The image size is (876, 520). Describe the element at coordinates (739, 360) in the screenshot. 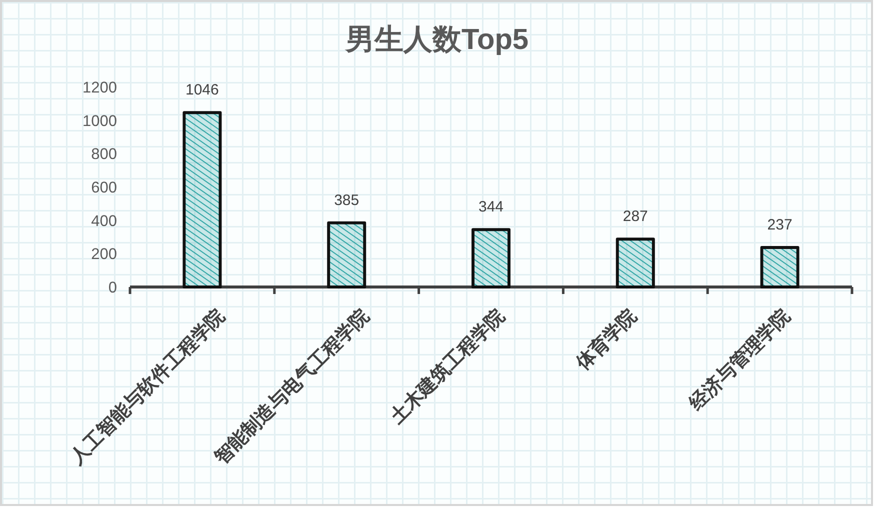

I see `x-tick-label: 经济与管理学院` at that location.